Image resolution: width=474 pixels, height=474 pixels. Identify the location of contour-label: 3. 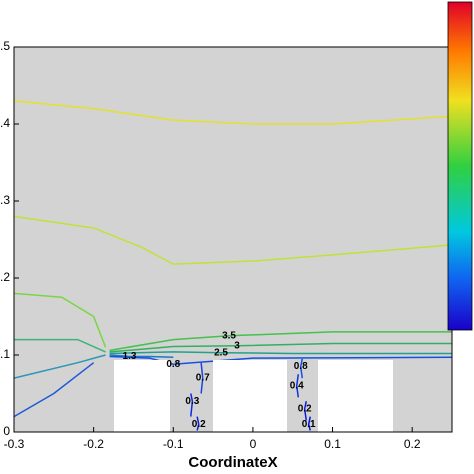
(237, 345).